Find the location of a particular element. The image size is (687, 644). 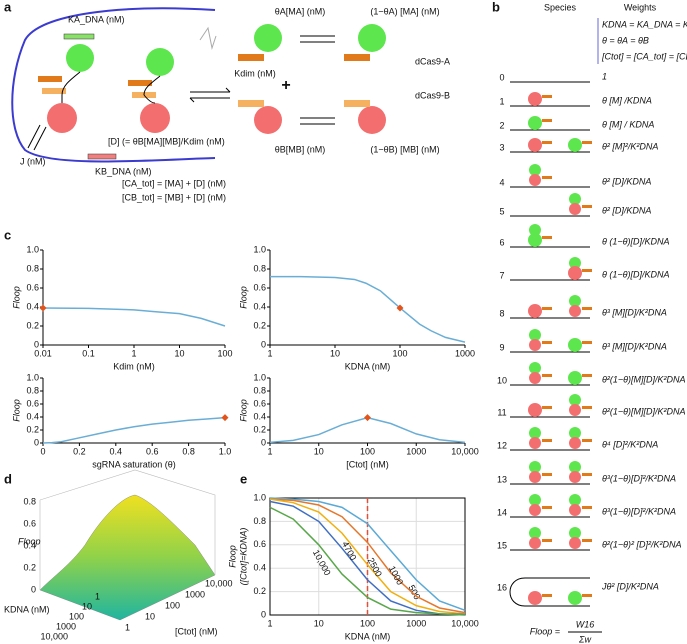

x-axis-label: [Ctot] (nM) is located at coordinates (367, 464).